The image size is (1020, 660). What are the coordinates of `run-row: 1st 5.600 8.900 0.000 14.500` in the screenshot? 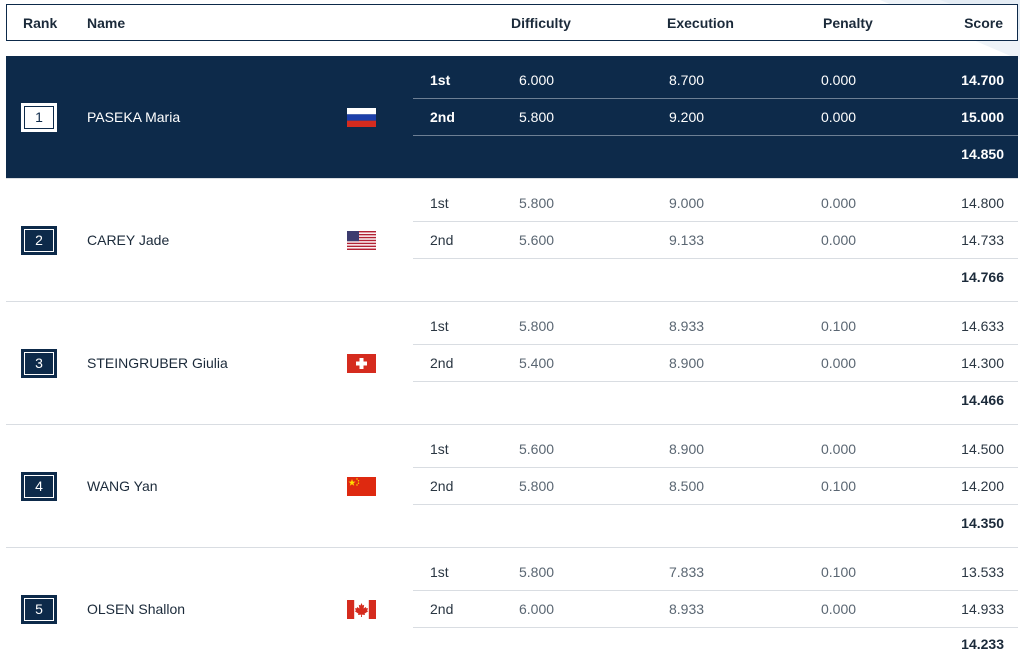 It's located at (715, 449).